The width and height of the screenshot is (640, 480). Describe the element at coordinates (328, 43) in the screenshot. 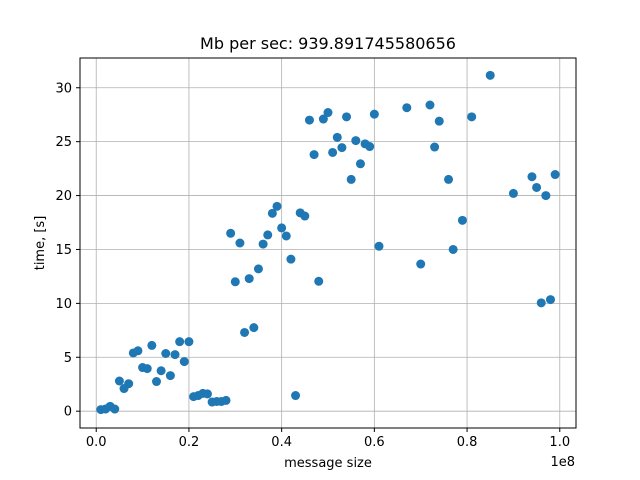

I see `chart-title: Mb per sec: 939.891745580656` at that location.